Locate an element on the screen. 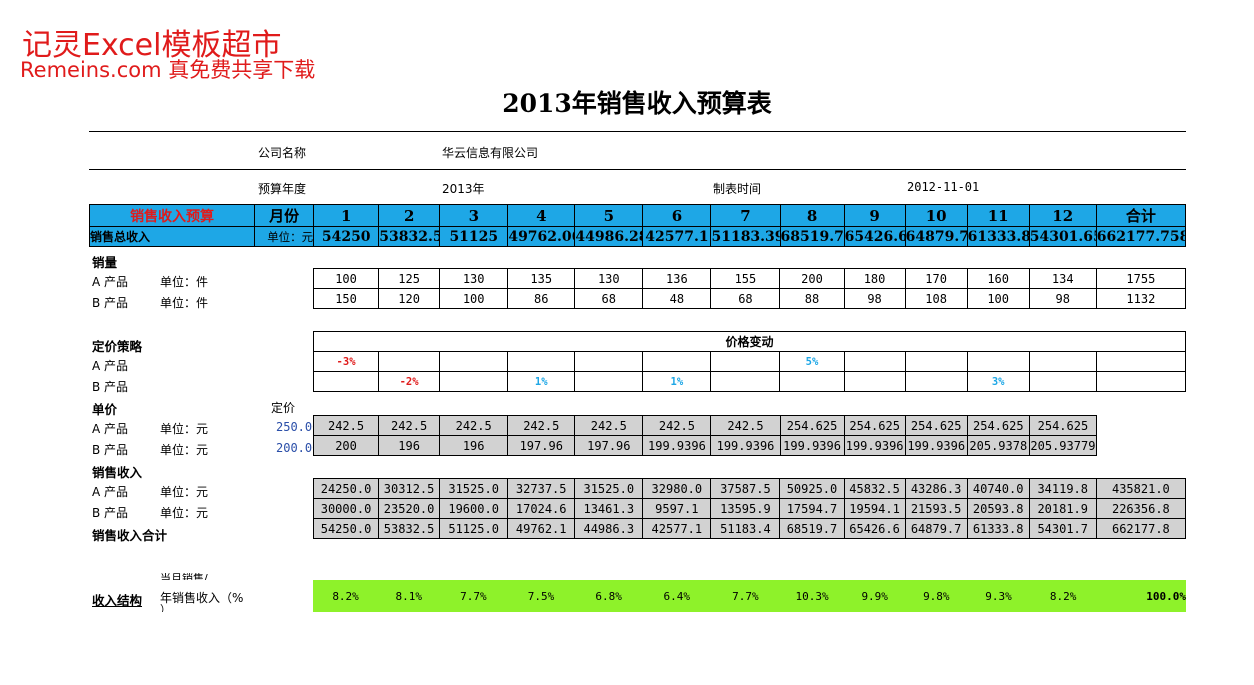 This screenshot has height=685, width=1254. table-row: -3% 5% is located at coordinates (749, 361).